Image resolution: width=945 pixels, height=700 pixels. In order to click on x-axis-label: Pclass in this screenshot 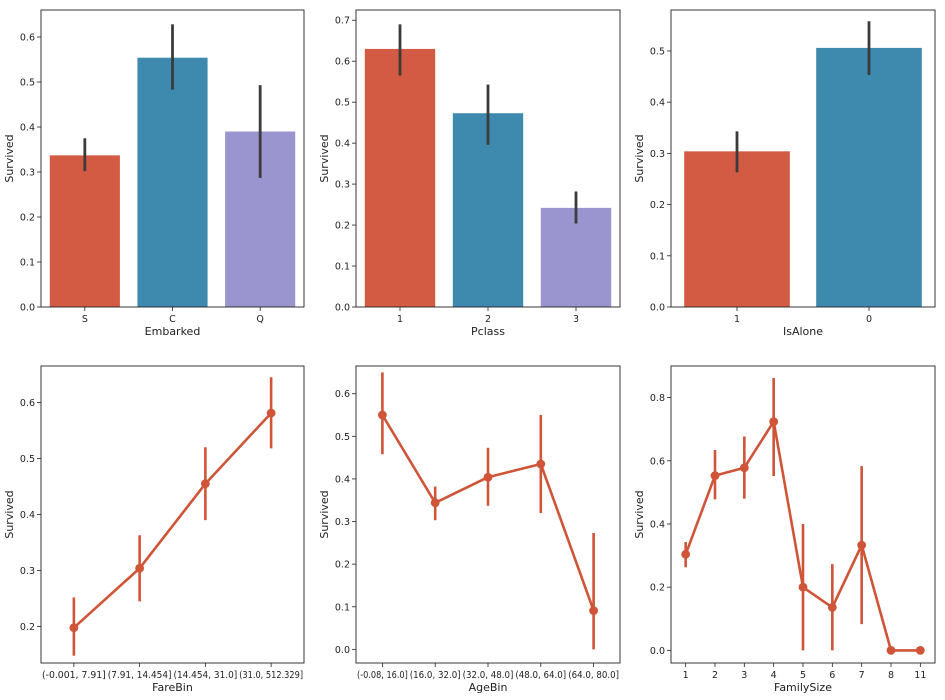, I will do `click(488, 331)`.